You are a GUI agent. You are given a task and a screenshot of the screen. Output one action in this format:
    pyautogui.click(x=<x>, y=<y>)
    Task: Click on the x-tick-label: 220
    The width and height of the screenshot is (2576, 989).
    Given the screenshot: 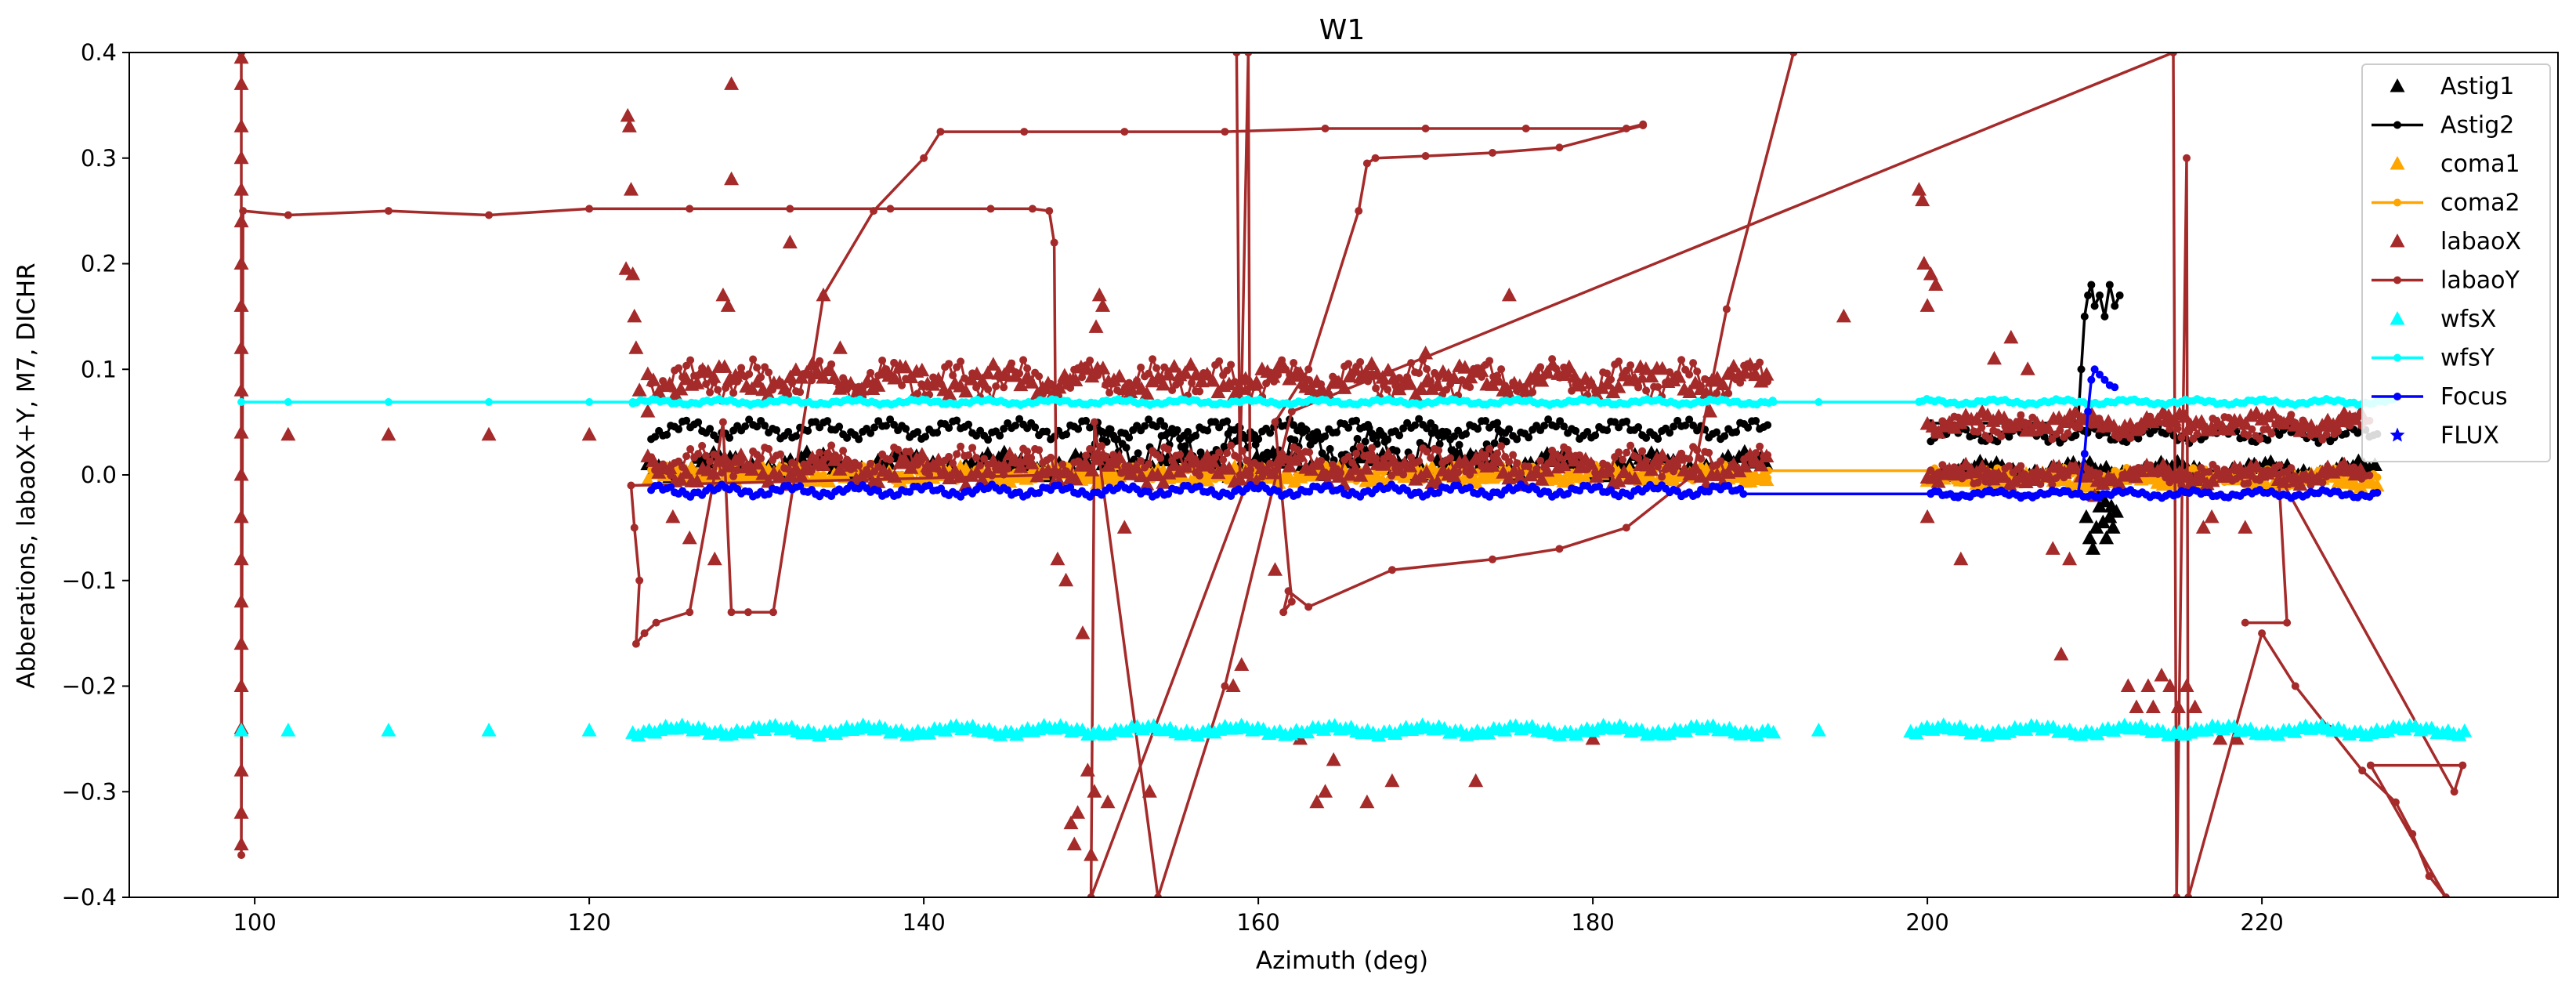 What is the action you would take?
    pyautogui.click(x=2262, y=922)
    